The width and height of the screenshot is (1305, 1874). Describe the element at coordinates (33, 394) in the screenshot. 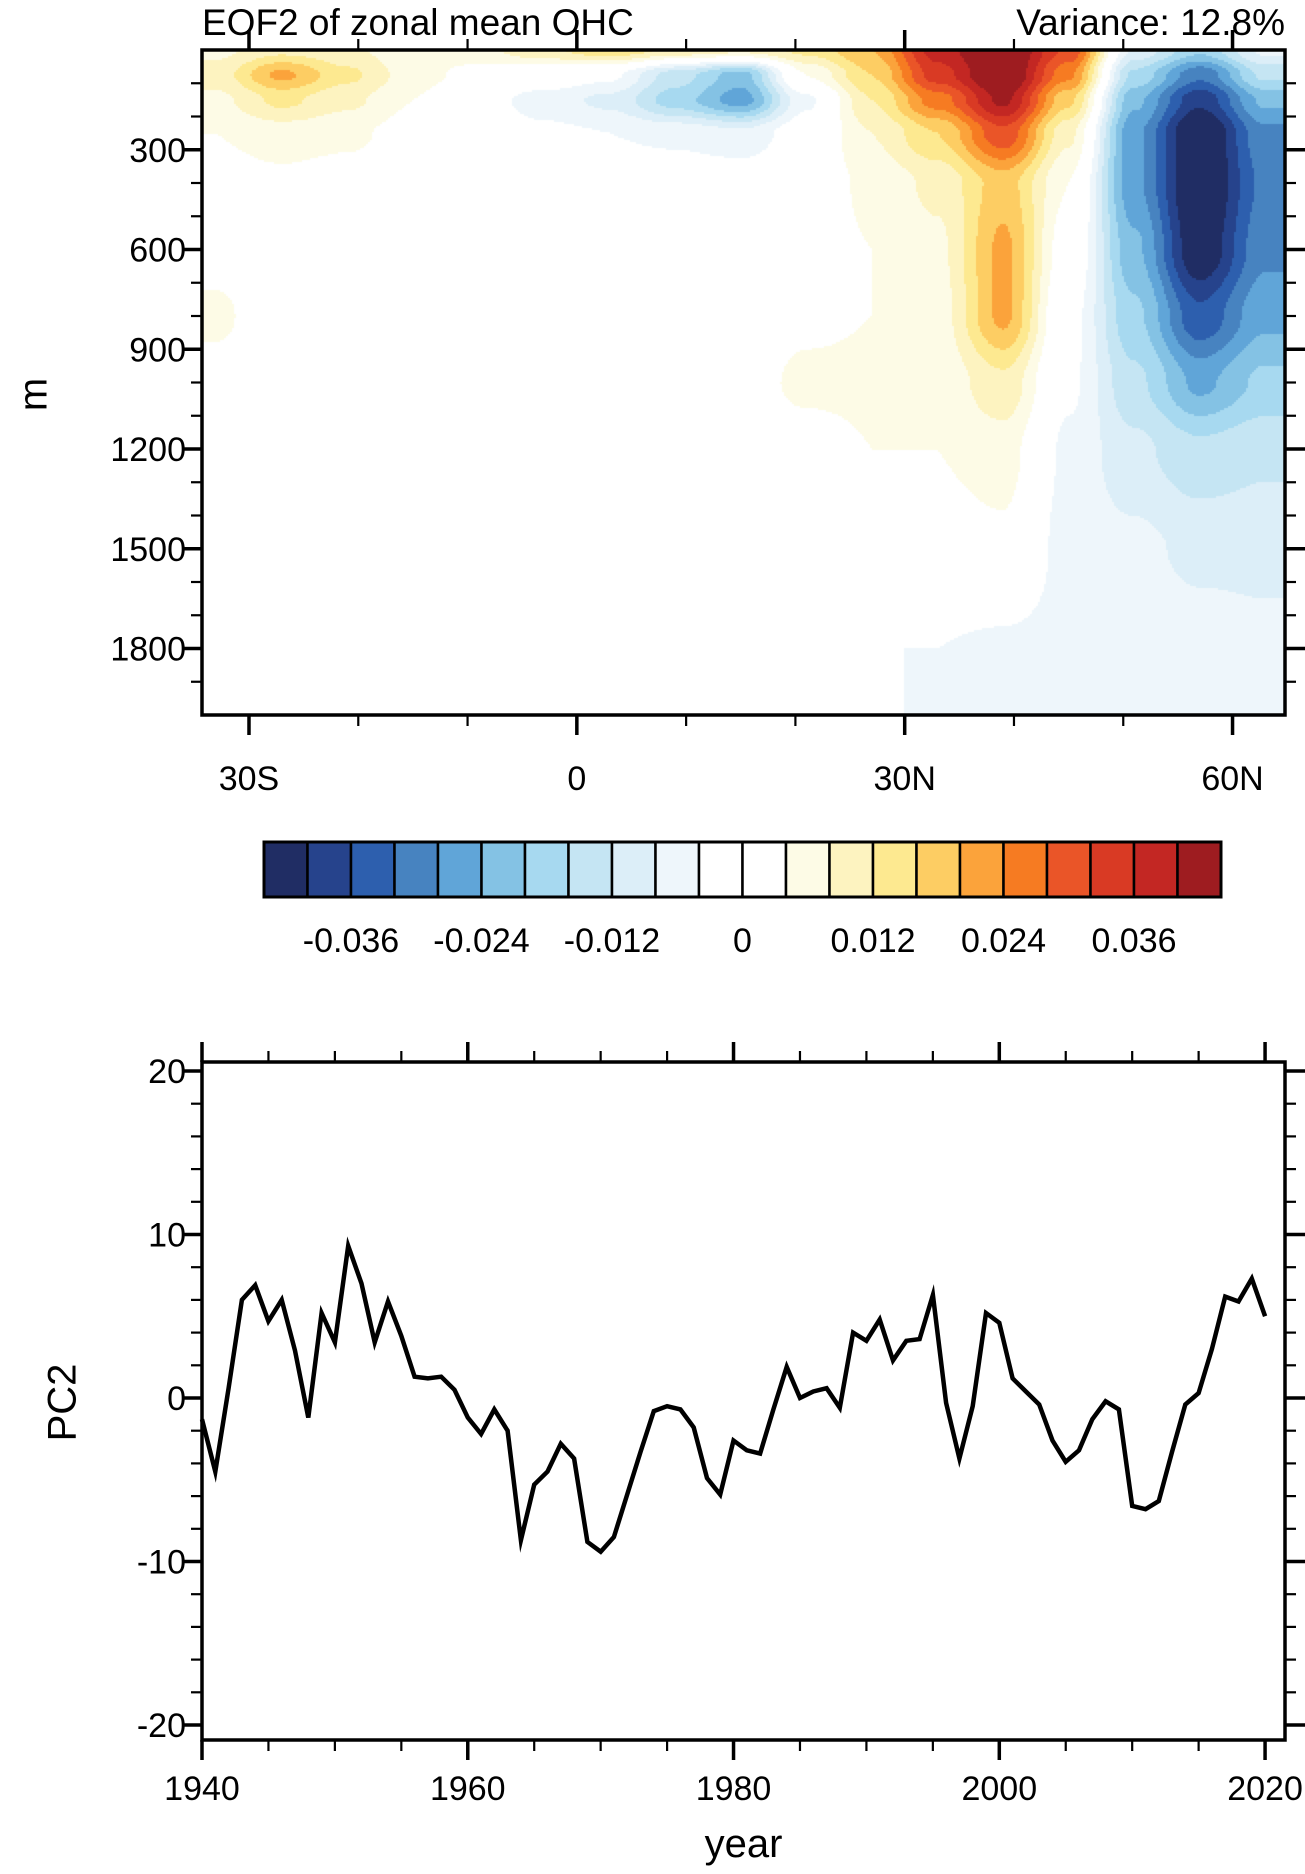

I see `depth-axis-title: m` at that location.